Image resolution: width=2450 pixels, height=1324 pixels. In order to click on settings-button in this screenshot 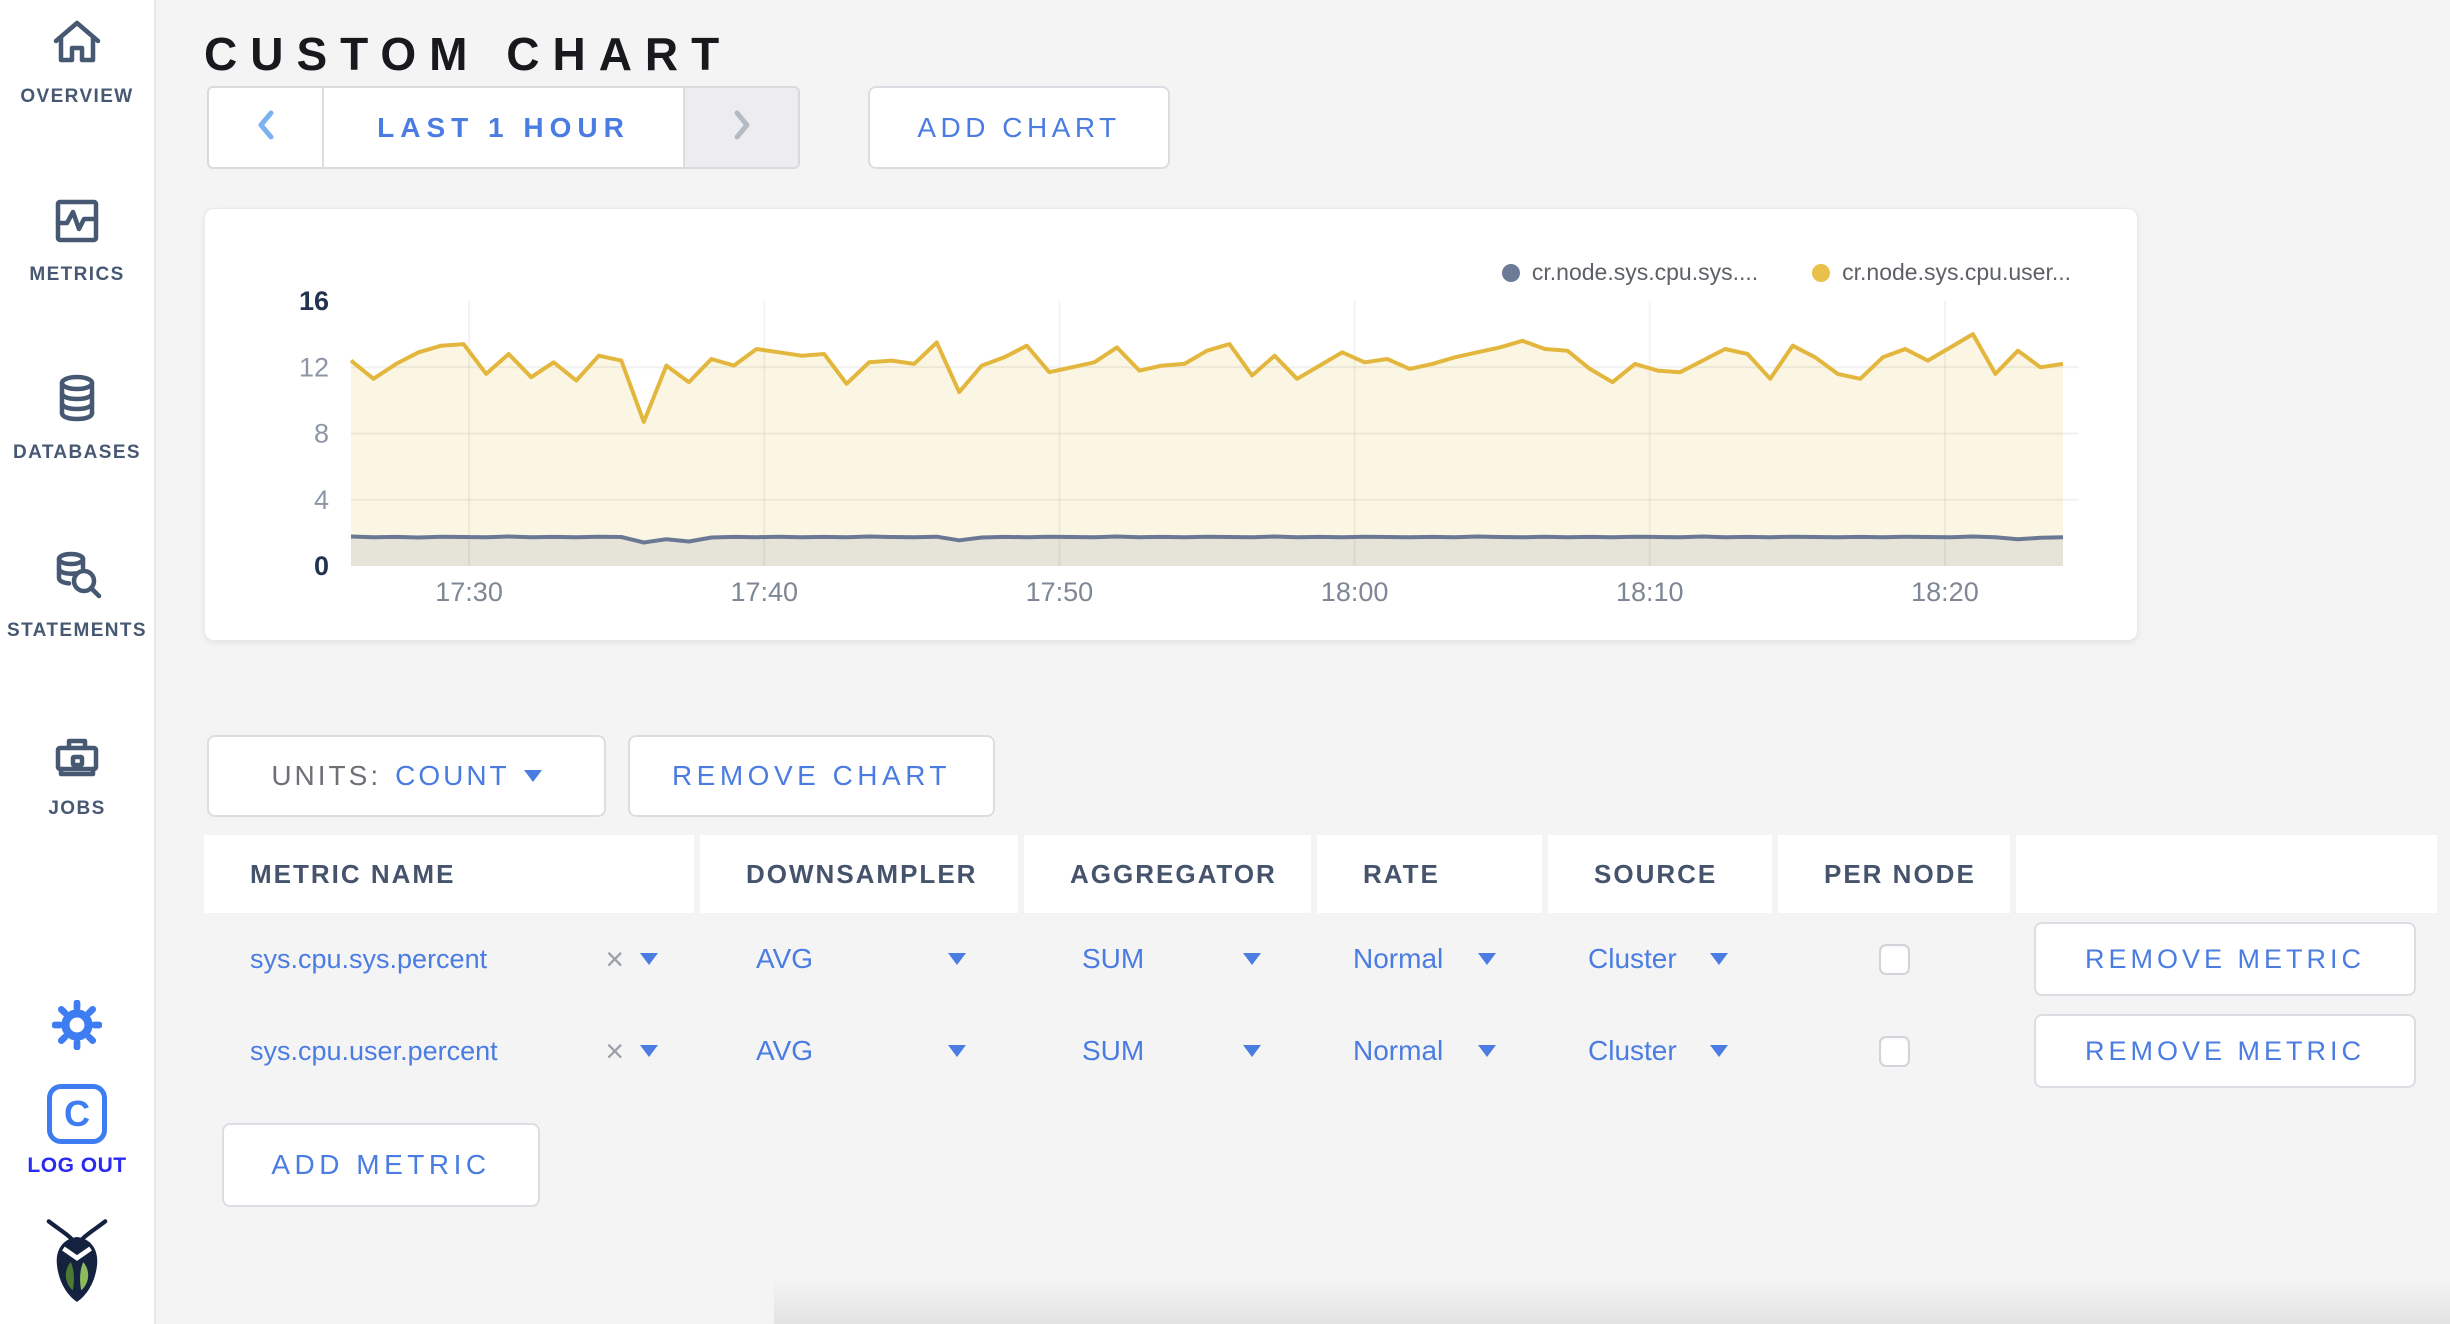, I will do `click(77, 1027)`.